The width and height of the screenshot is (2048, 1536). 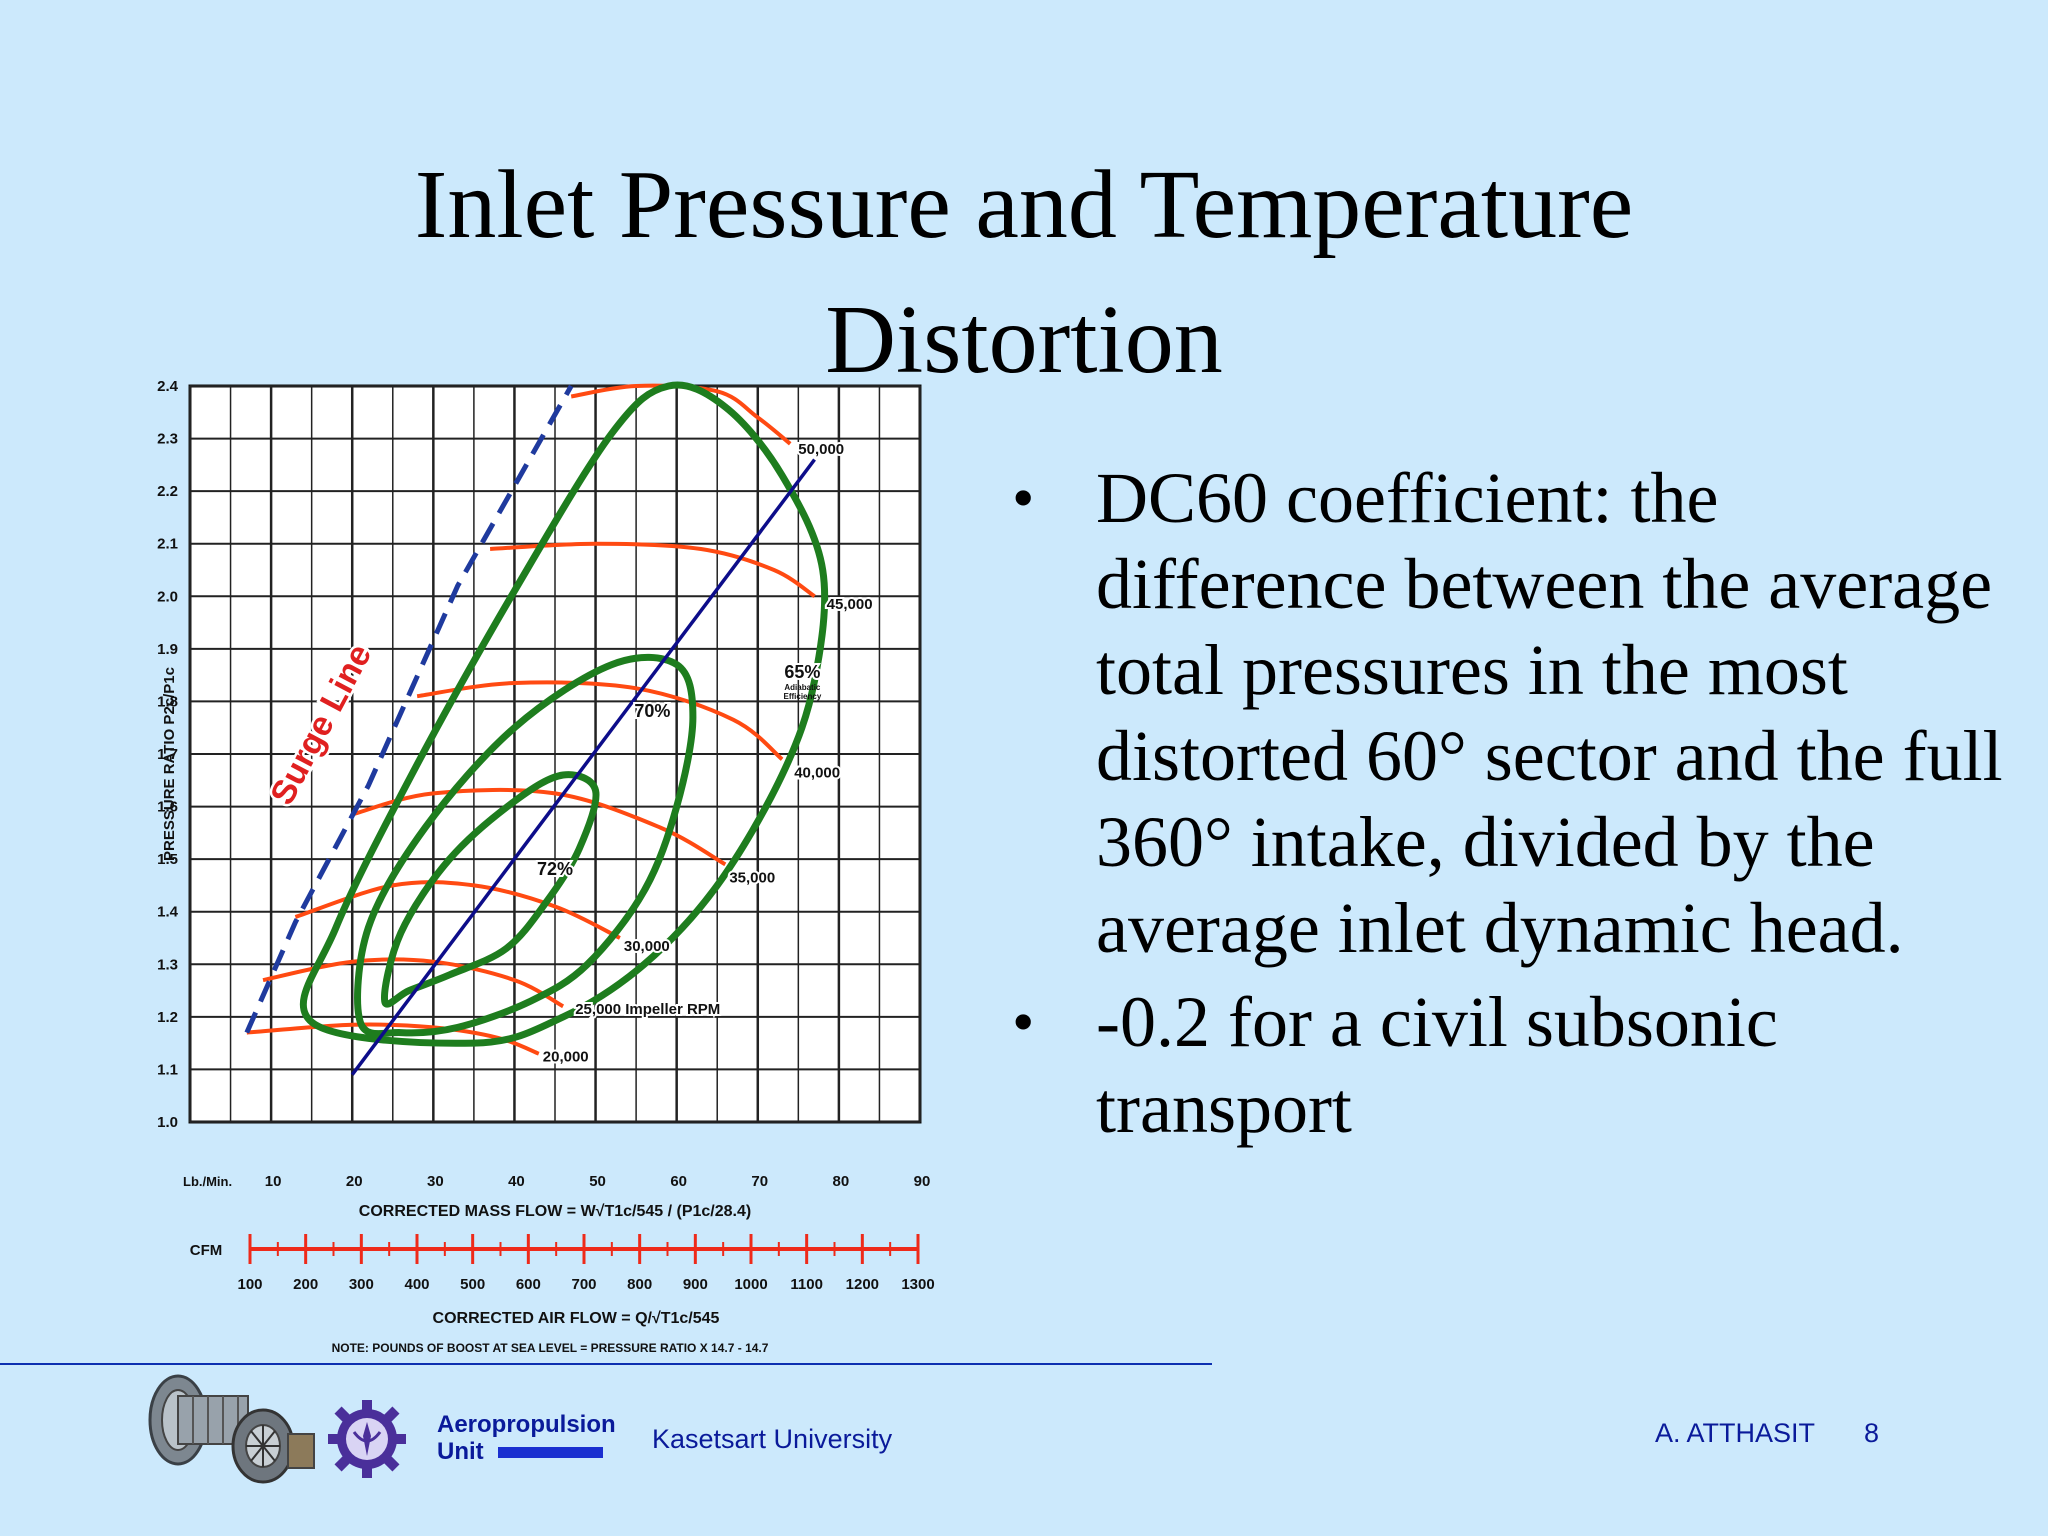 What do you see at coordinates (597, 1181) in the screenshot?
I see `x-tick-label: 50` at bounding box center [597, 1181].